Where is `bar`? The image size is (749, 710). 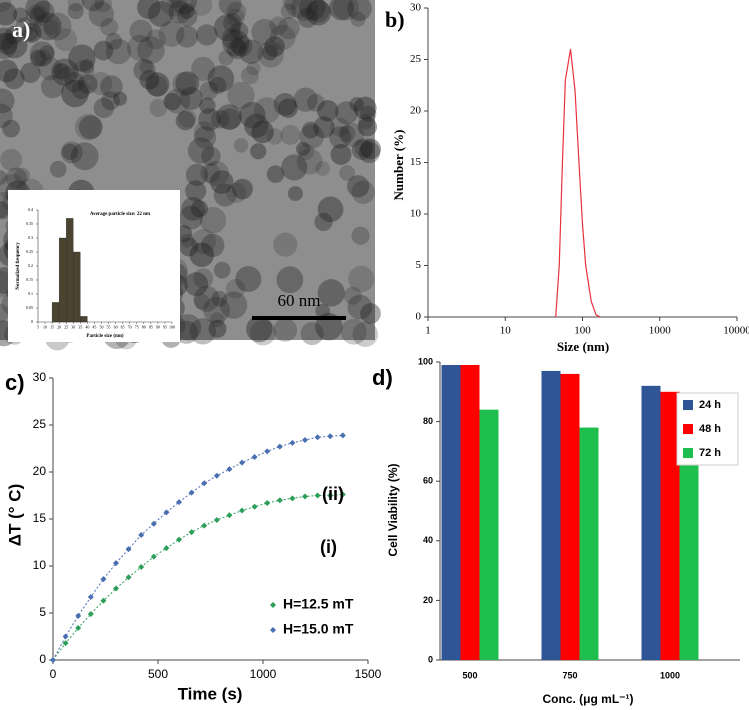 bar is located at coordinates (589, 543).